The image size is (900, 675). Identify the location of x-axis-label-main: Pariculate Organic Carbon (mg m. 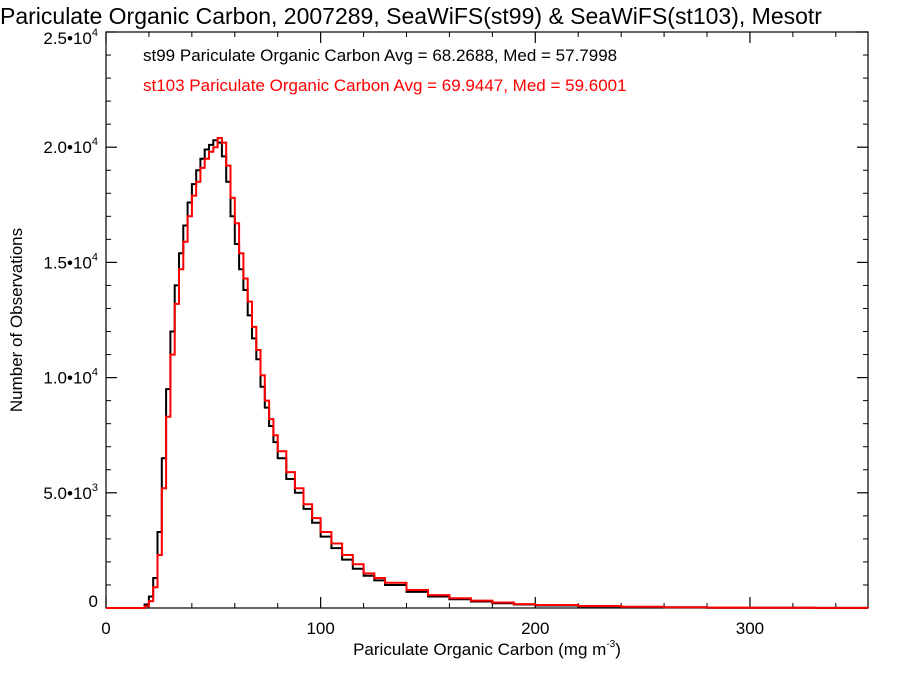
(479, 649).